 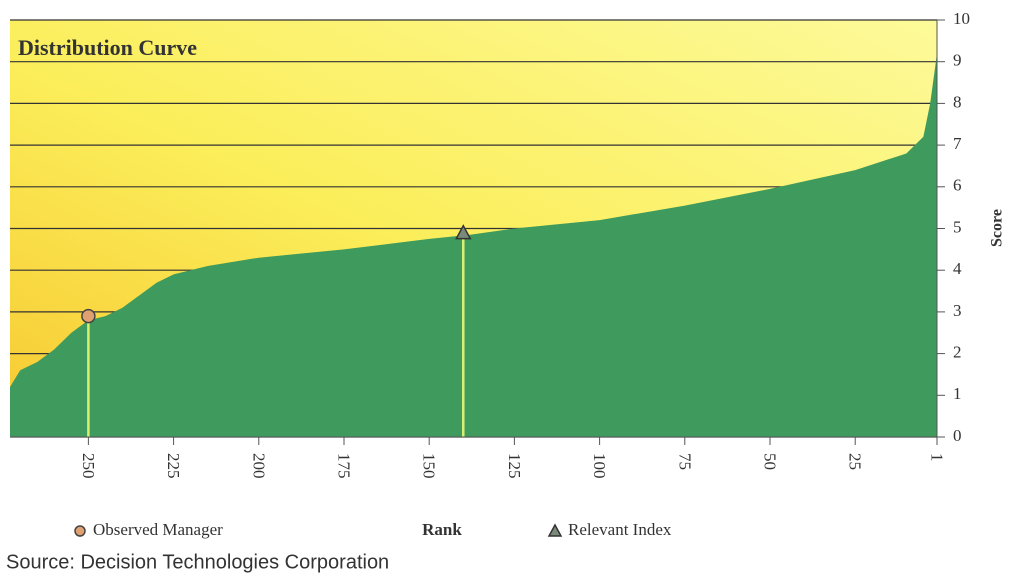 I want to click on x-tick-label: 75, so click(x=684, y=461).